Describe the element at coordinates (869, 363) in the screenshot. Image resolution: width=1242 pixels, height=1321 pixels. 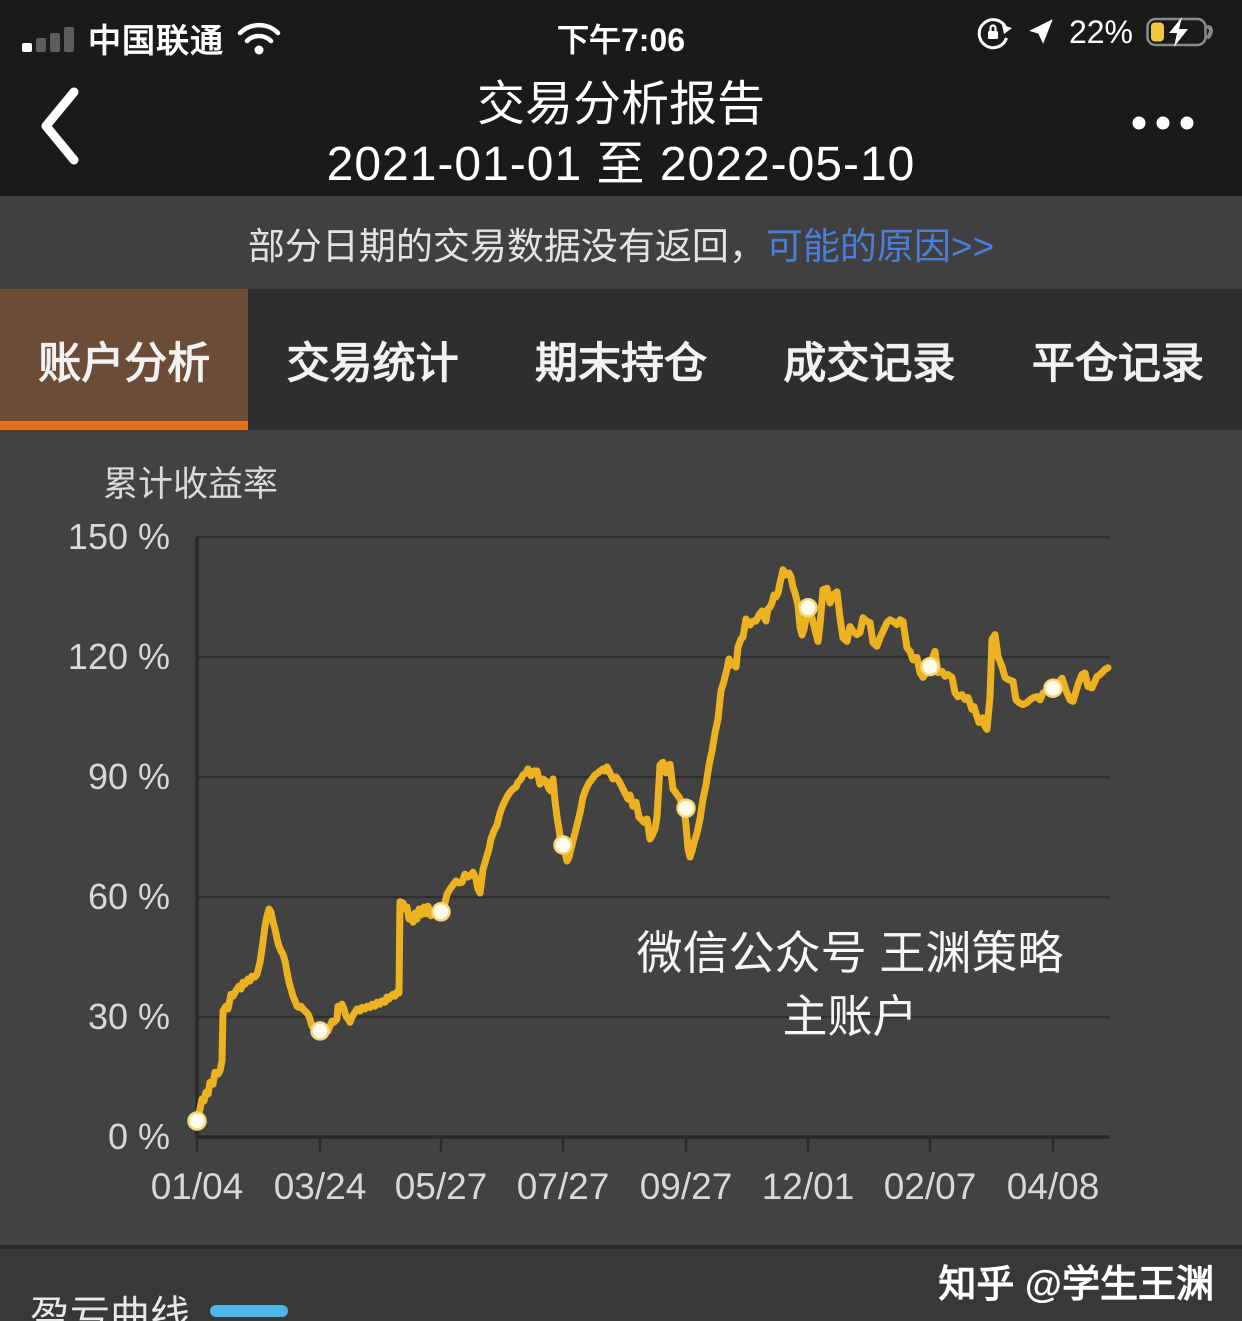
I see `tab-label: 成交记录` at that location.